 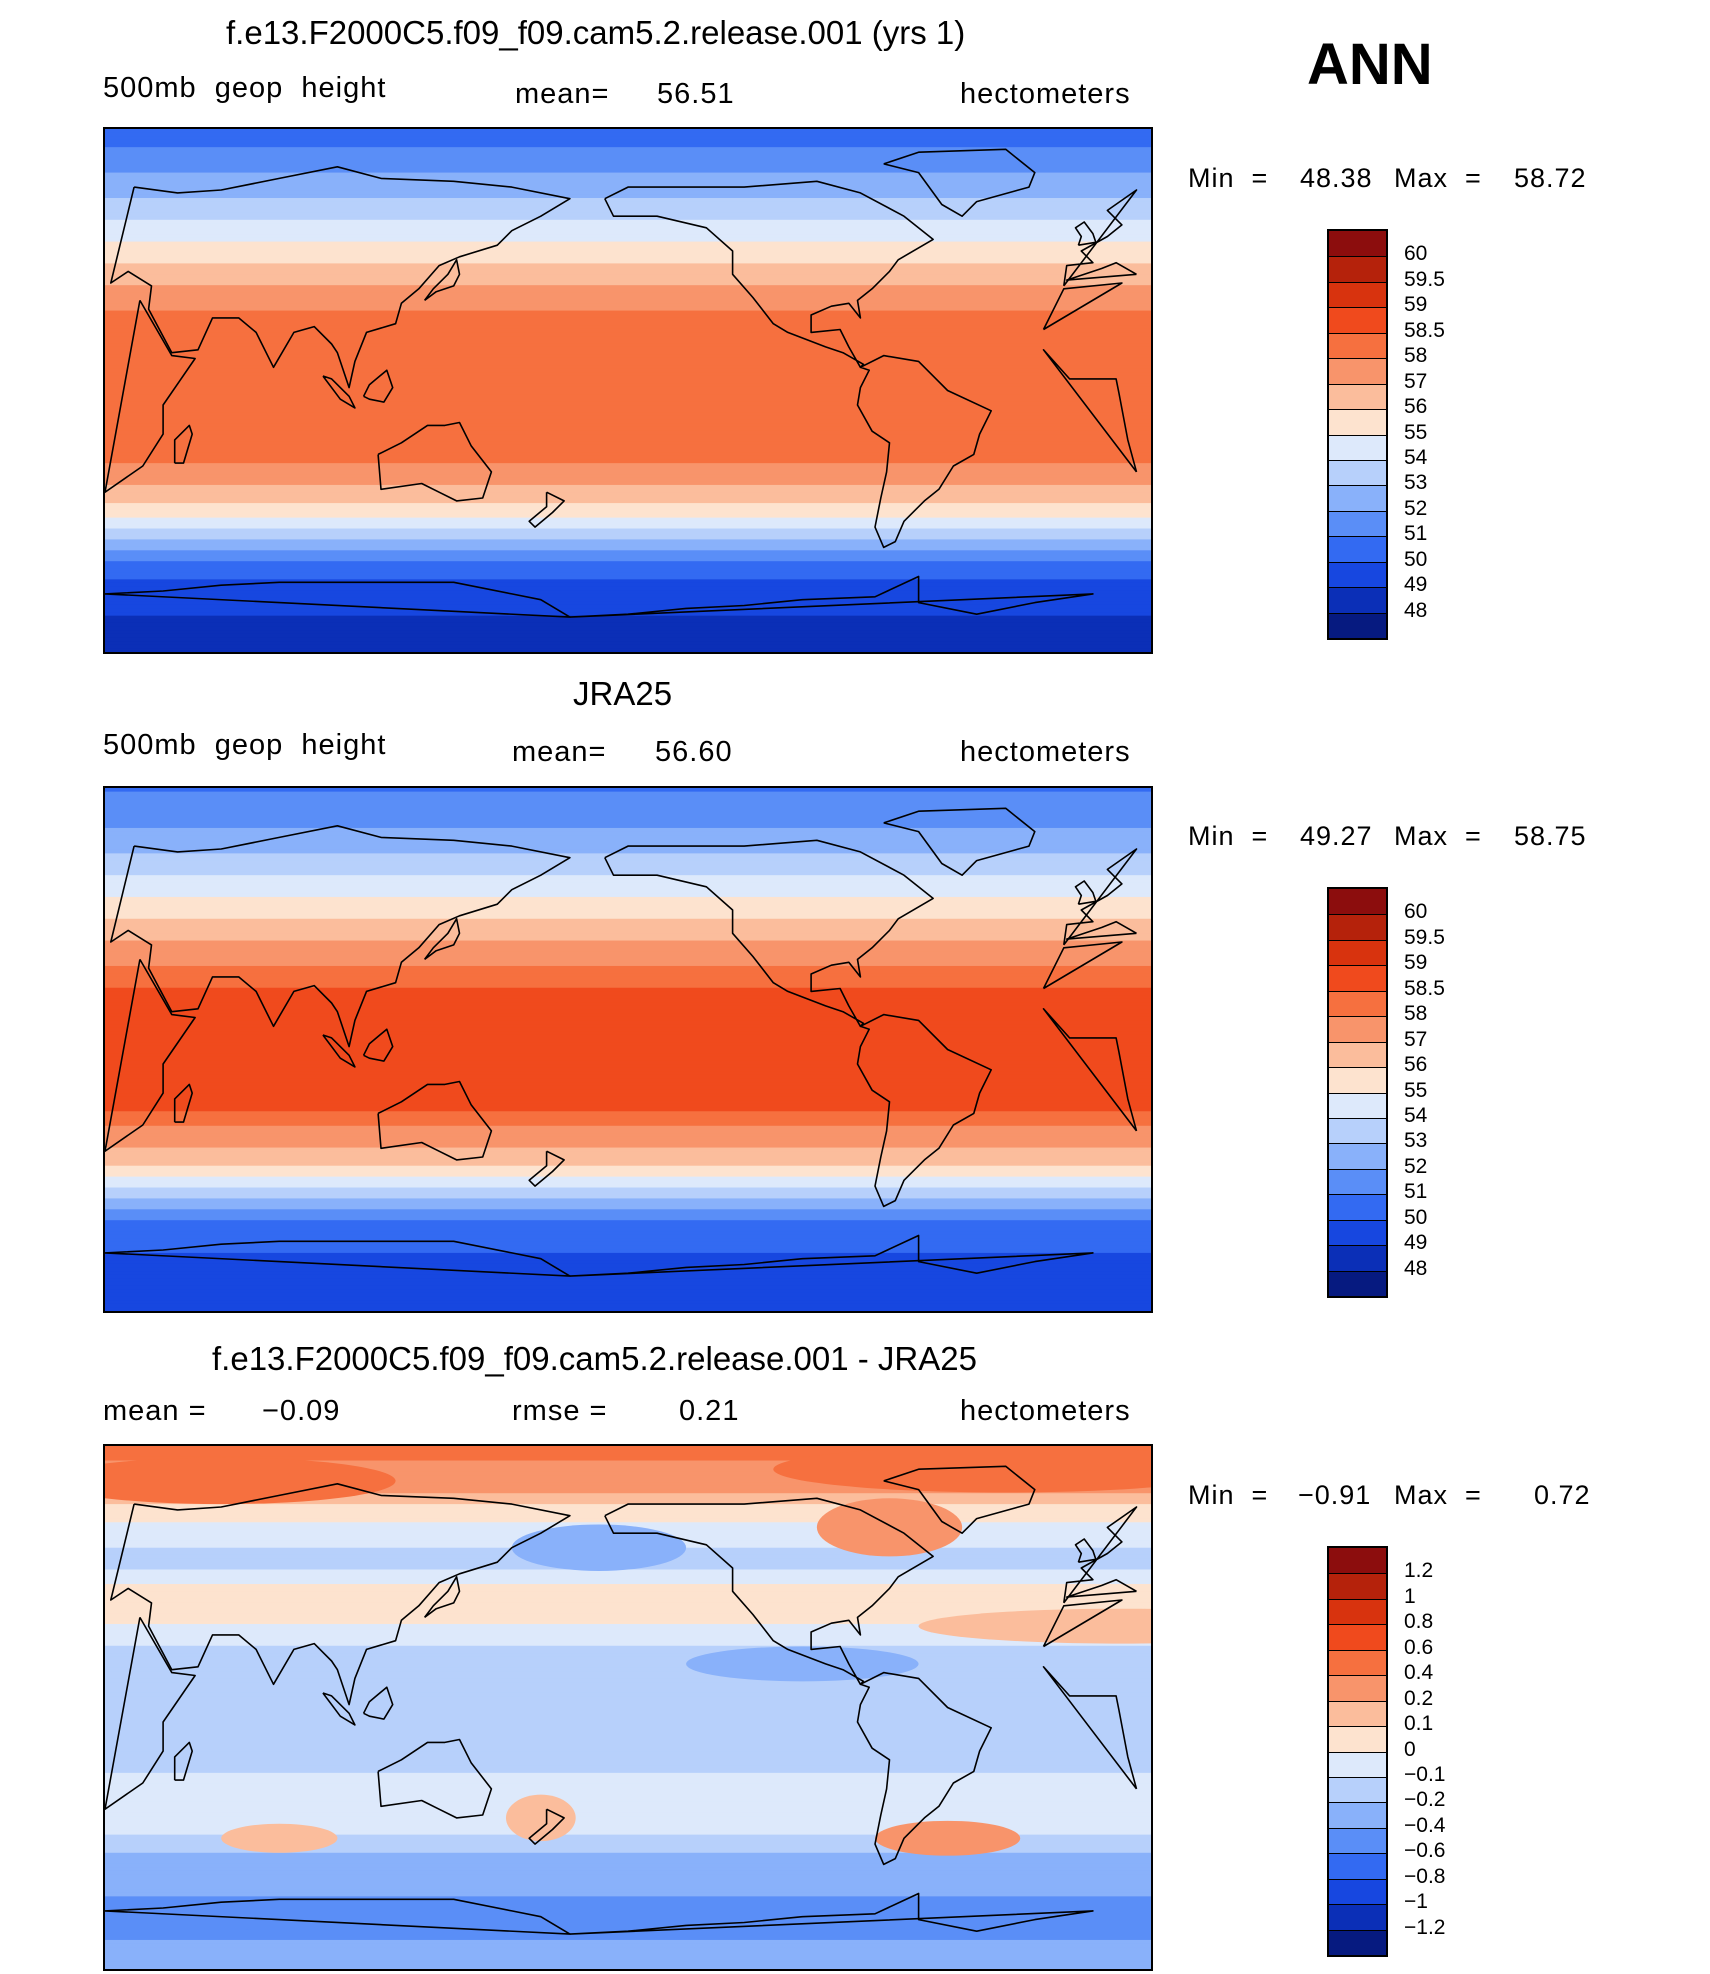 What do you see at coordinates (1424, 279) in the screenshot?
I see `colorbar-tick-label: 59.5` at bounding box center [1424, 279].